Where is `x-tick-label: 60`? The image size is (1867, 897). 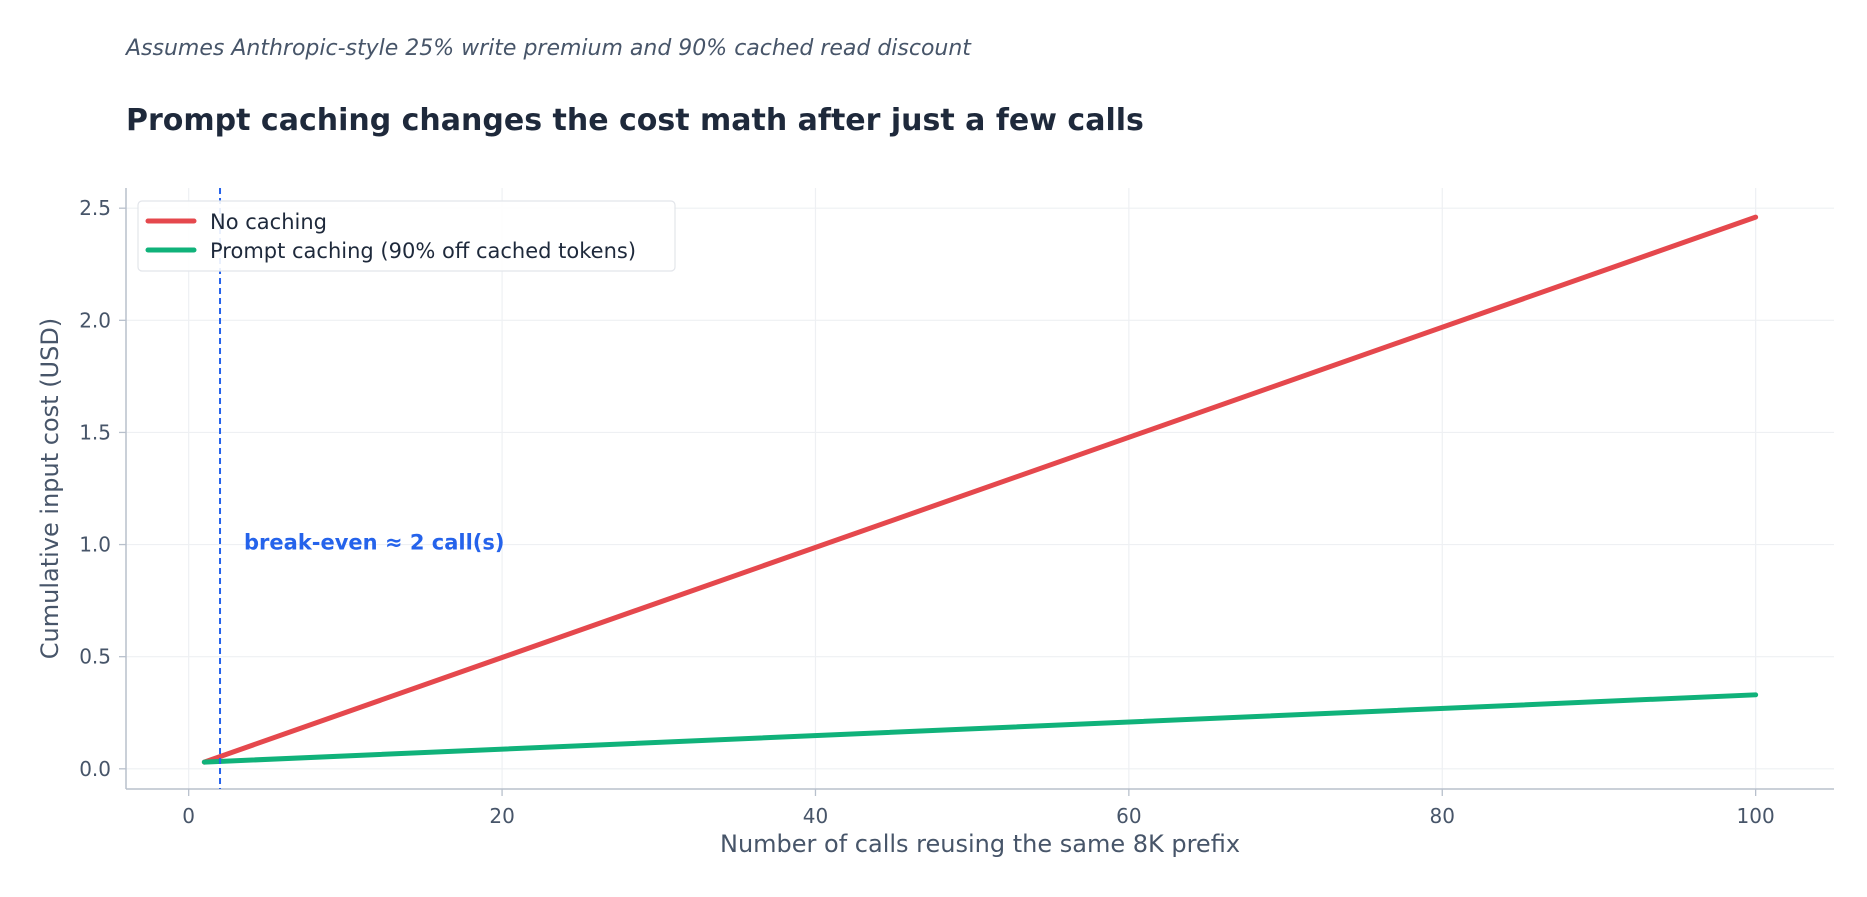
x-tick-label: 60 is located at coordinates (1128, 816).